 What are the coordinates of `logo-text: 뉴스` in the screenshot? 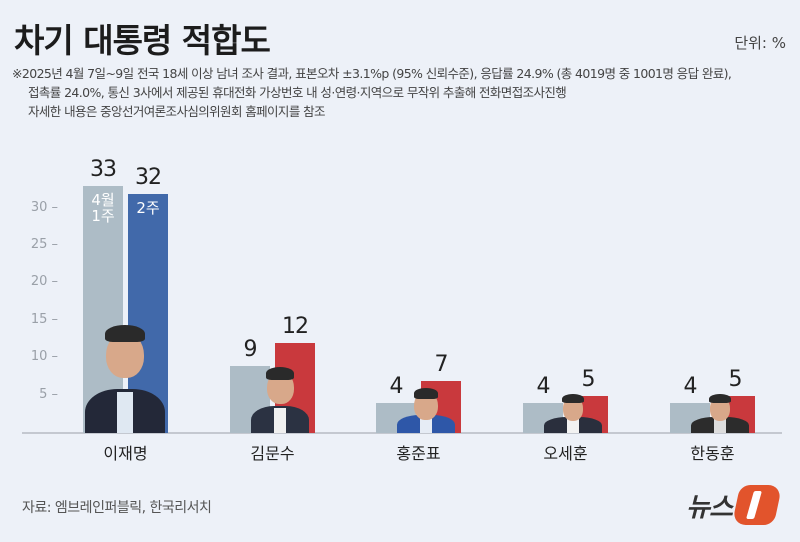 It's located at (709, 507).